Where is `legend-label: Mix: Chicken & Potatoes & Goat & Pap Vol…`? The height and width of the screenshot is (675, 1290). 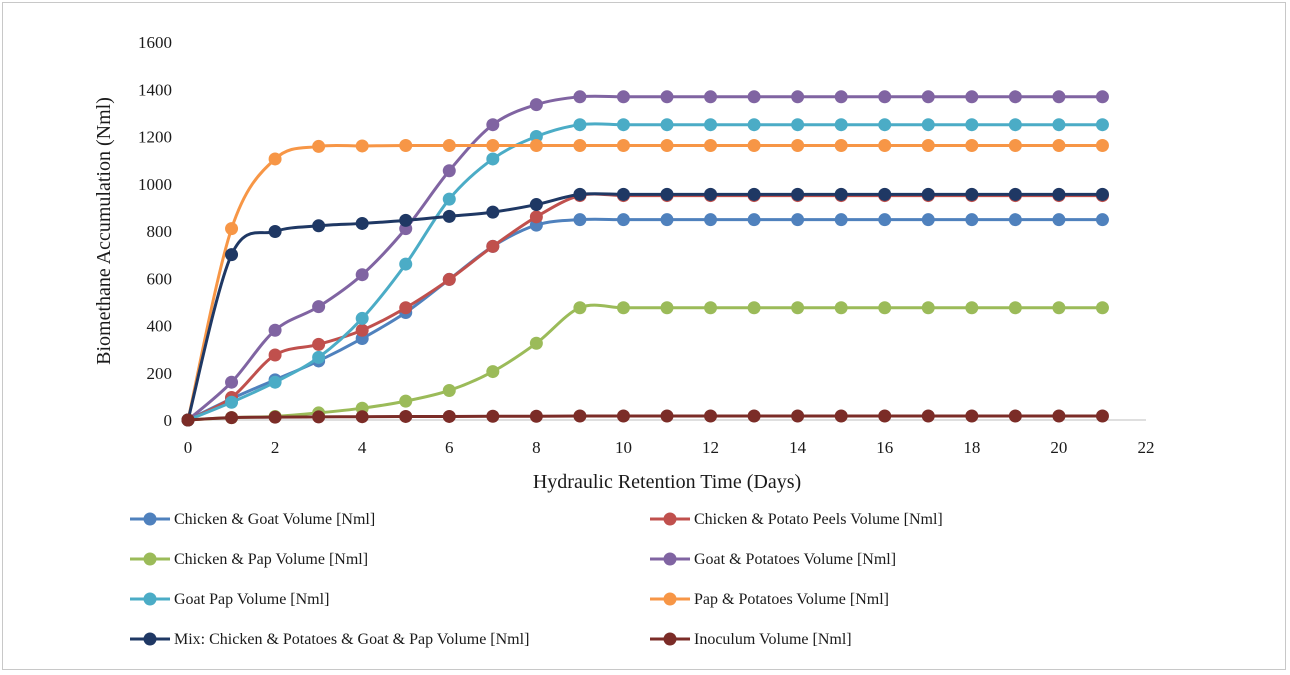 legend-label: Mix: Chicken & Potatoes & Goat & Pap Vol… is located at coordinates (351, 639).